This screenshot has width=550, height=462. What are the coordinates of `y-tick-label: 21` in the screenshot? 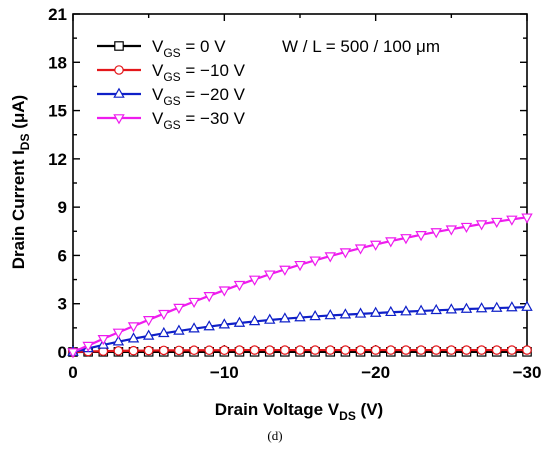 It's located at (57, 14).